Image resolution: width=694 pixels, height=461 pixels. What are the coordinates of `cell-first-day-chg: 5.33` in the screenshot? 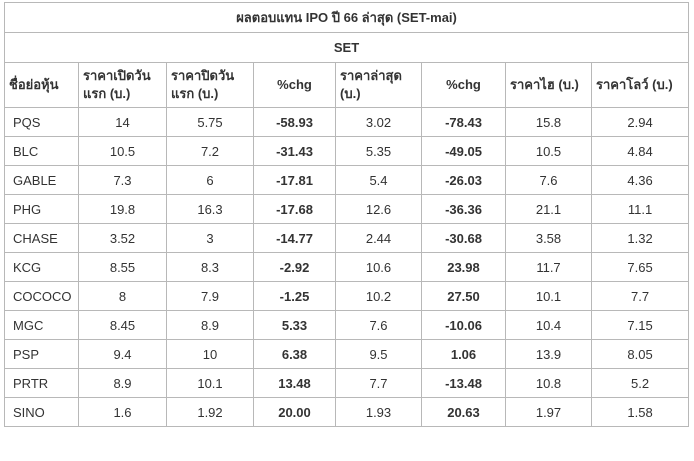 It's located at (294, 325).